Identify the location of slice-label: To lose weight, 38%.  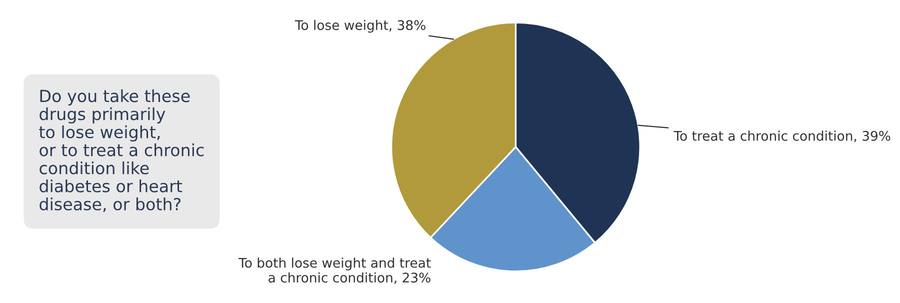
(360, 26).